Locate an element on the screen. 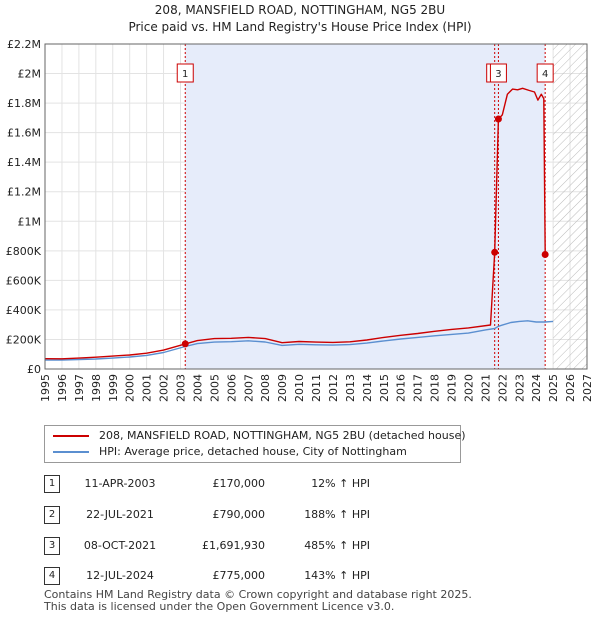 The height and width of the screenshot is (620, 600). transaction-date: 11-APR-2003 is located at coordinates (120, 483).